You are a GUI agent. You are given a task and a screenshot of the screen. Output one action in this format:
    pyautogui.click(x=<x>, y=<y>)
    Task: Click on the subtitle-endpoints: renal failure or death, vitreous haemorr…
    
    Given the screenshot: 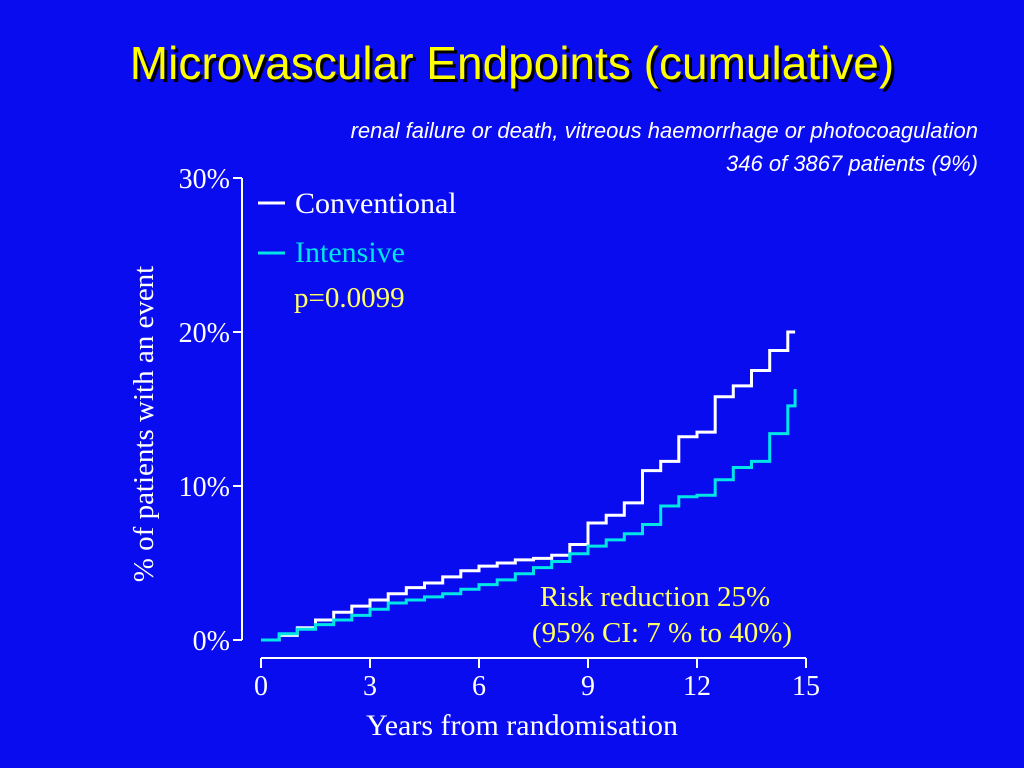 What is the action you would take?
    pyautogui.click(x=664, y=130)
    